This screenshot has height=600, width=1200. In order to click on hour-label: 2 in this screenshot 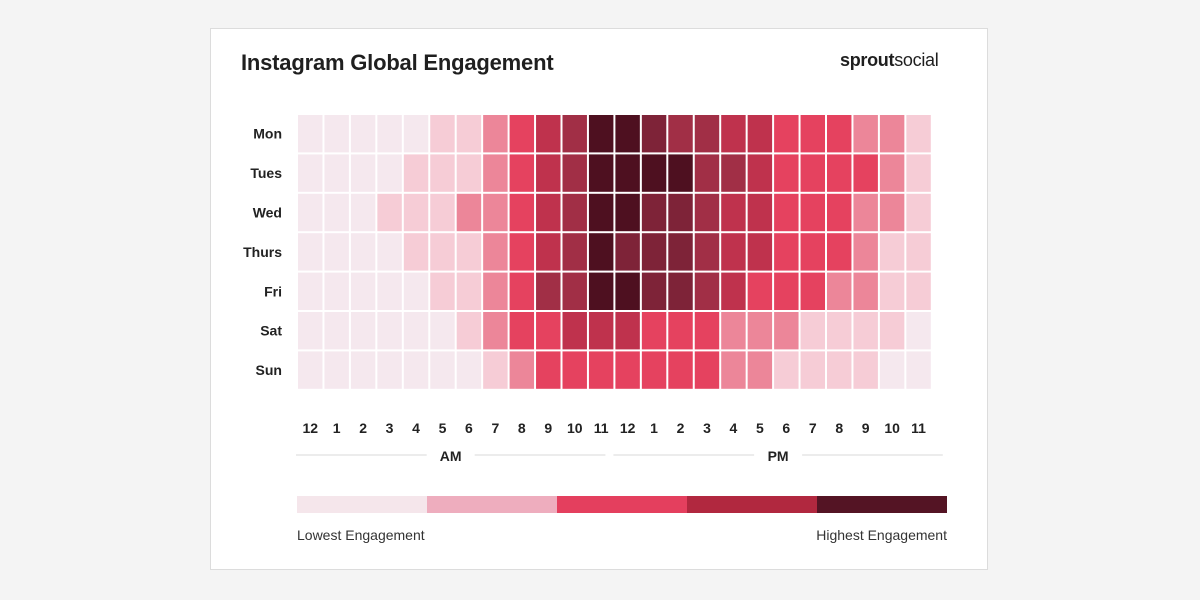, I will do `click(363, 428)`.